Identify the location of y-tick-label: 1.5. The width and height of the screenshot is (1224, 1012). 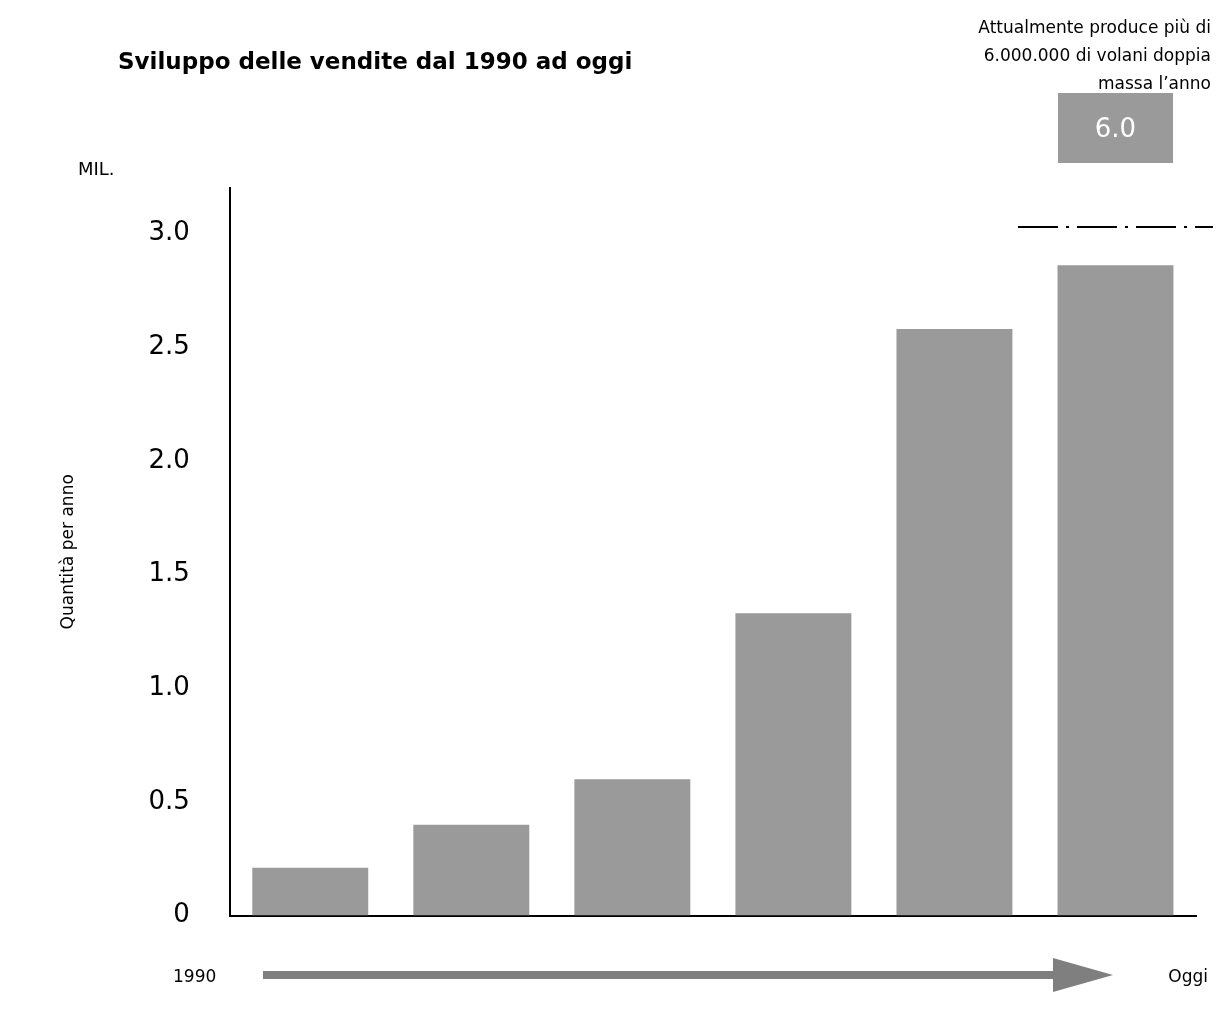
(169, 572).